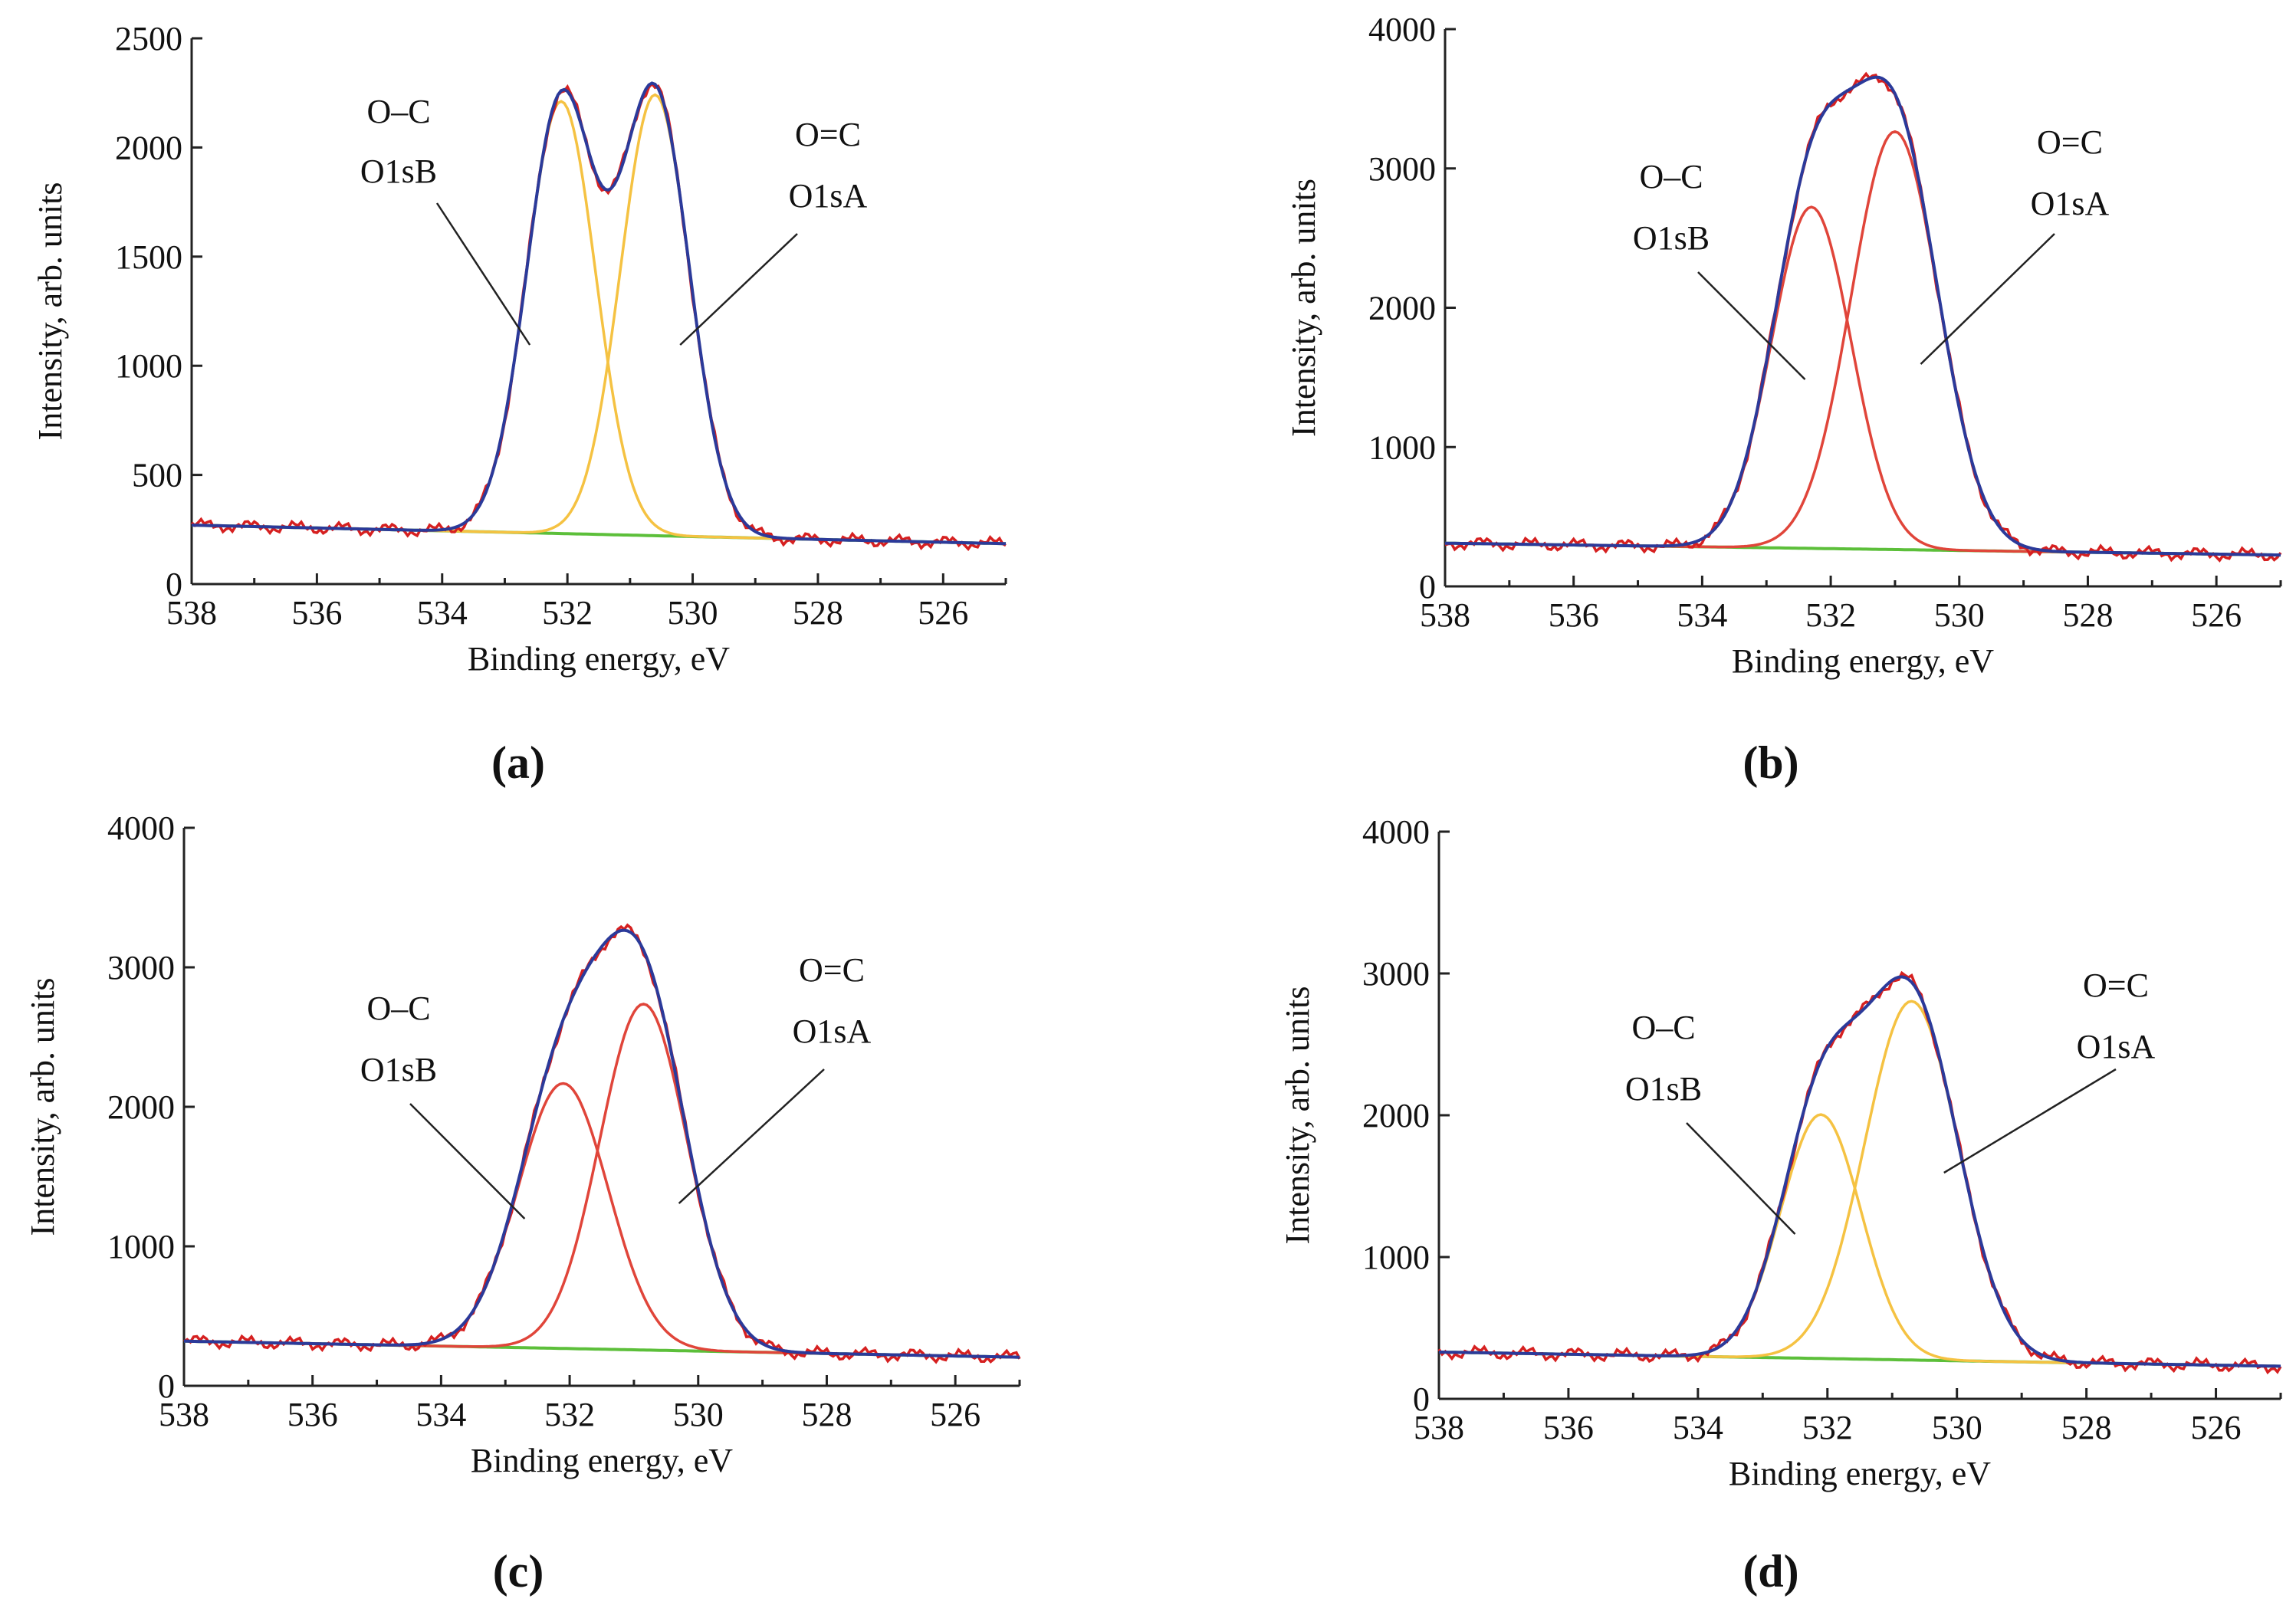  Describe the element at coordinates (148, 257) in the screenshot. I see `y-tick-label: 1500` at that location.